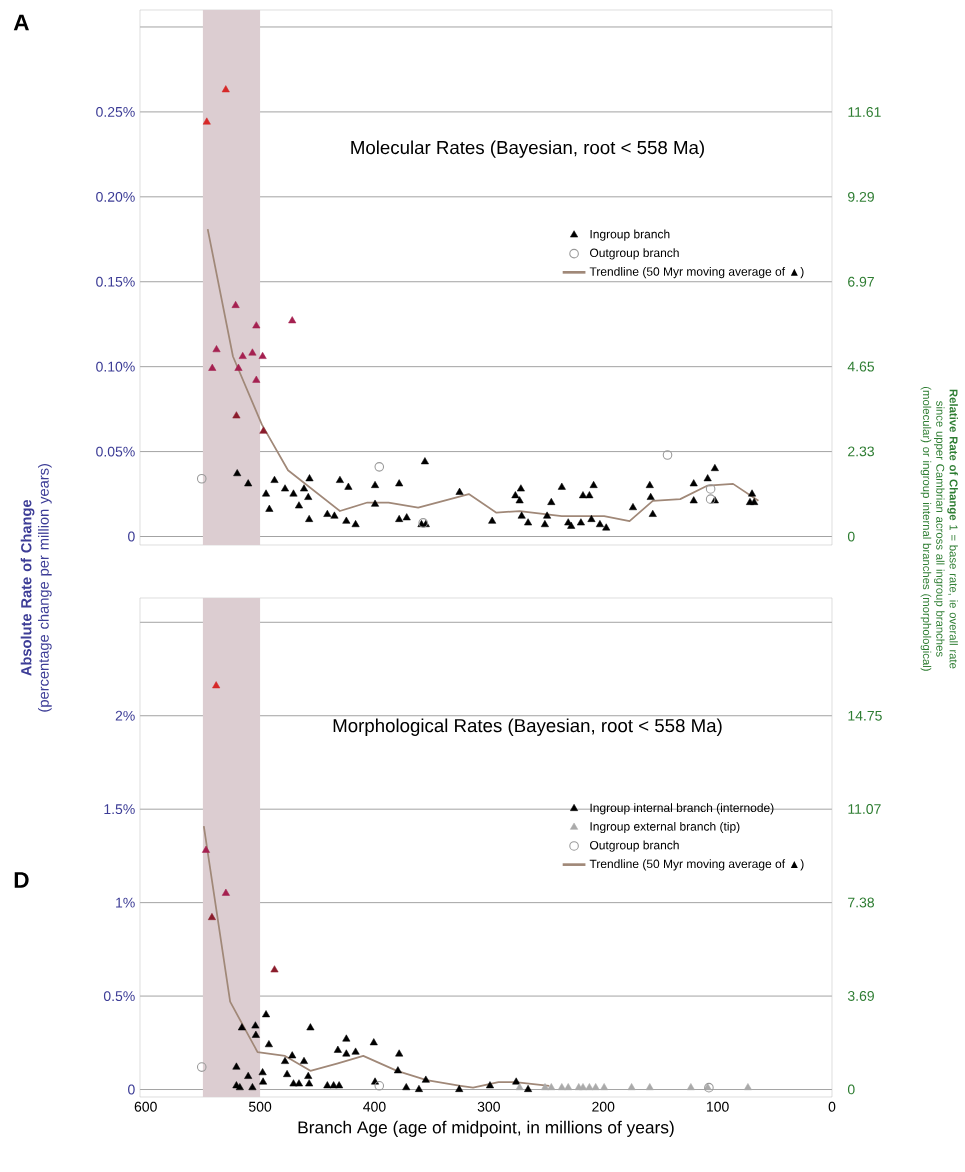 The image size is (965, 1172). Describe the element at coordinates (125, 902) in the screenshot. I see `y-tick-label: 1%` at that location.